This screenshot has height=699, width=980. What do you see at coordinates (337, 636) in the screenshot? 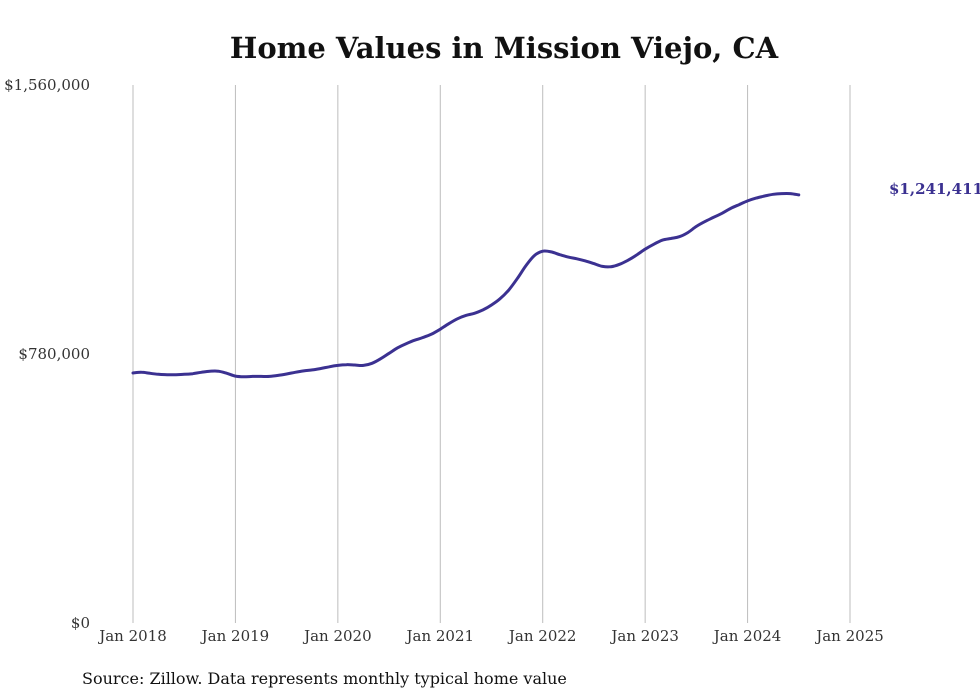
I see `x-tick-label: Jan 2020` at bounding box center [337, 636].